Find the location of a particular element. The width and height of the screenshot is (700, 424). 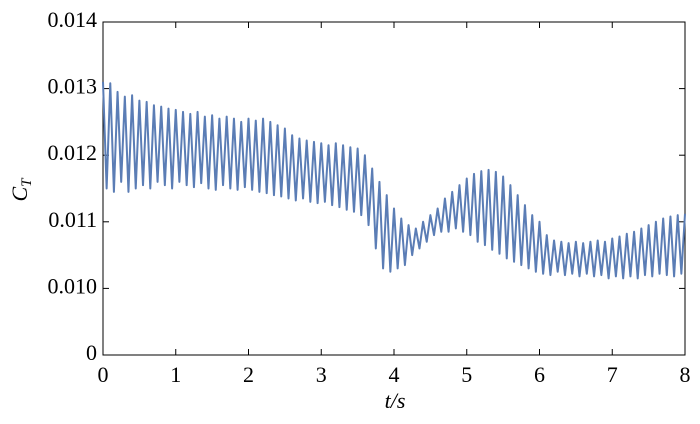

y-axis-label: CT is located at coordinates (21, 189).